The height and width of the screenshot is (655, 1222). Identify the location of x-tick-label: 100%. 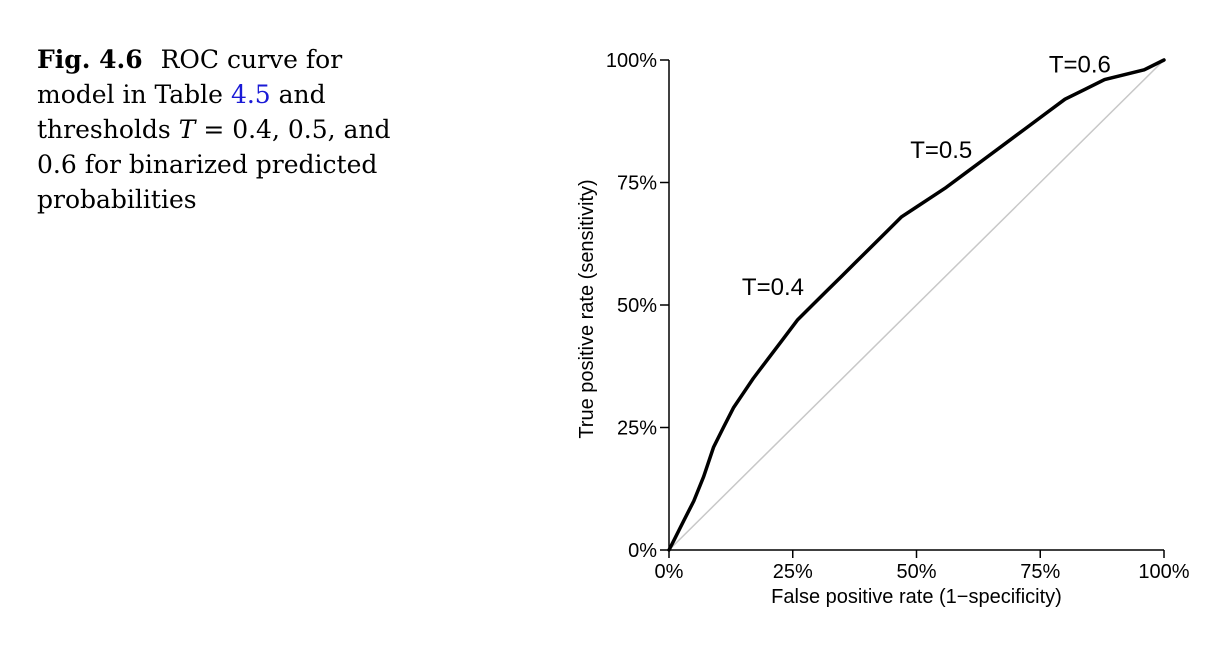
(1163, 572).